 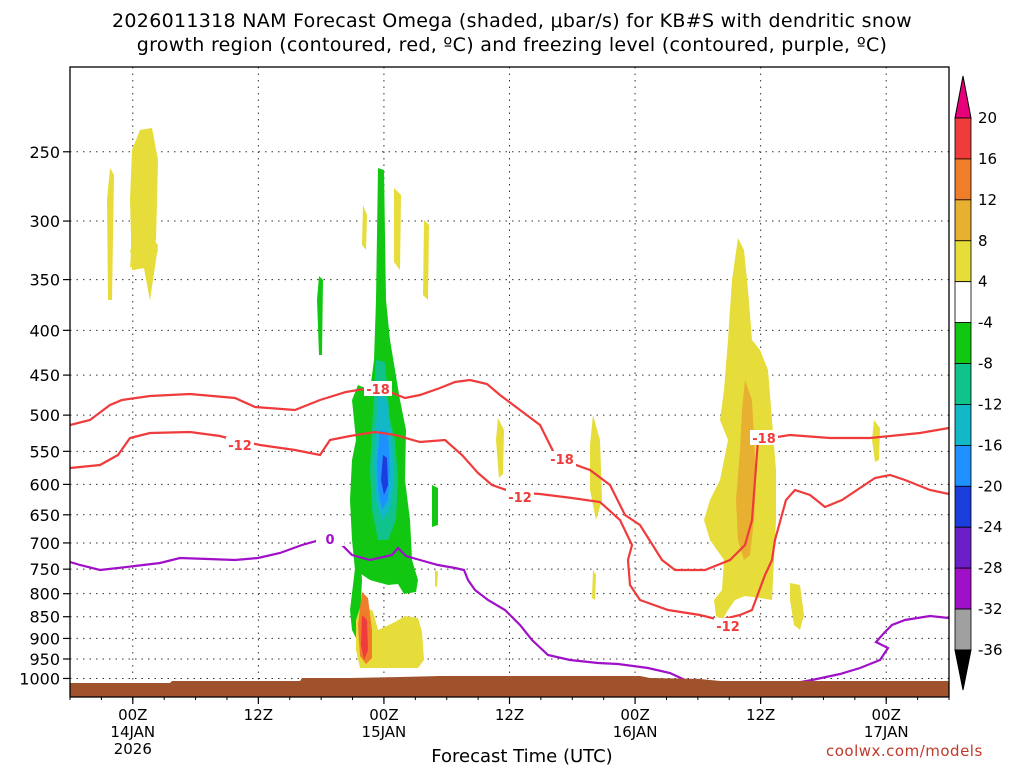 What do you see at coordinates (990, 486) in the screenshot?
I see `colorbar-label: -20` at bounding box center [990, 486].